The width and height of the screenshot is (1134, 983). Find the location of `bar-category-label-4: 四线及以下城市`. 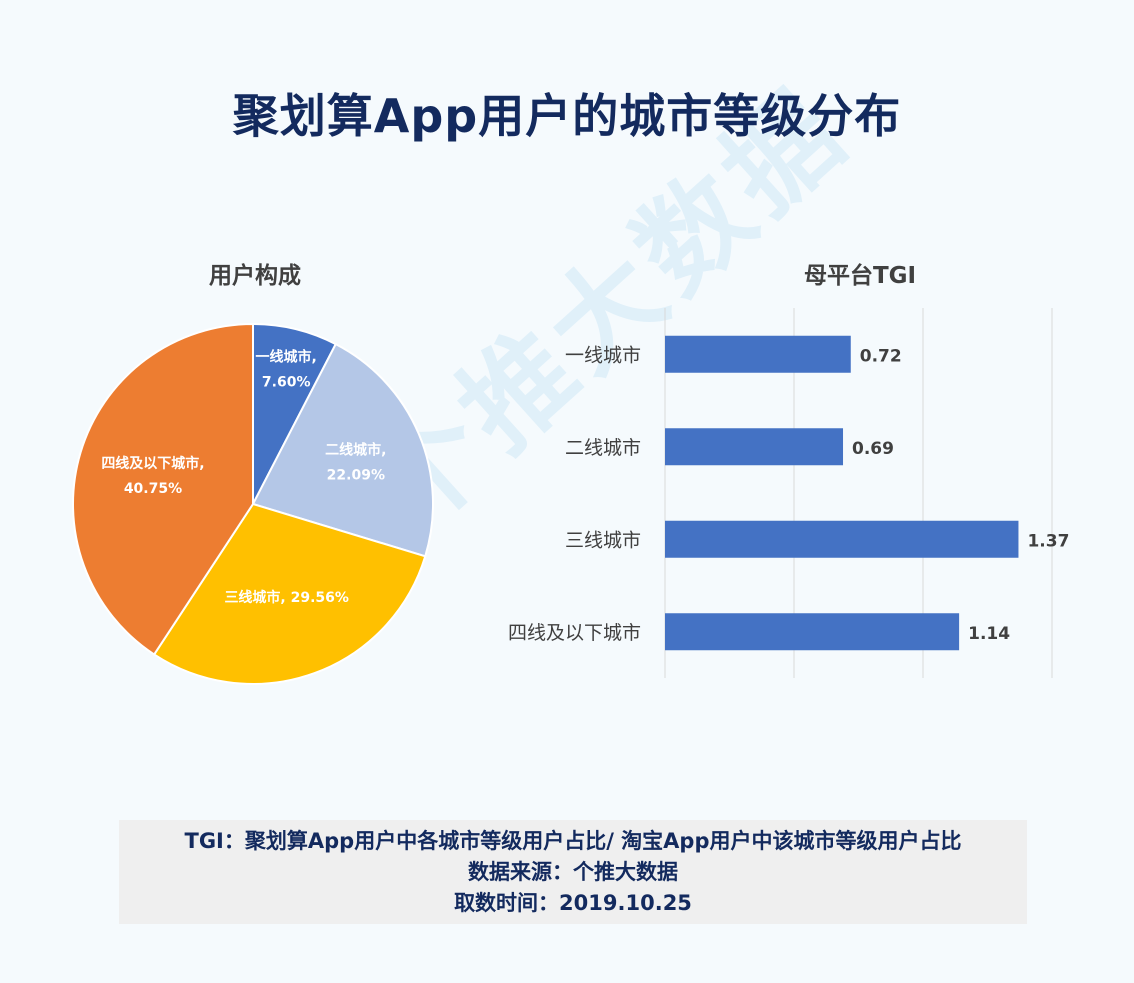

bar-category-label-4: 四线及以下城市 is located at coordinates (574, 633).